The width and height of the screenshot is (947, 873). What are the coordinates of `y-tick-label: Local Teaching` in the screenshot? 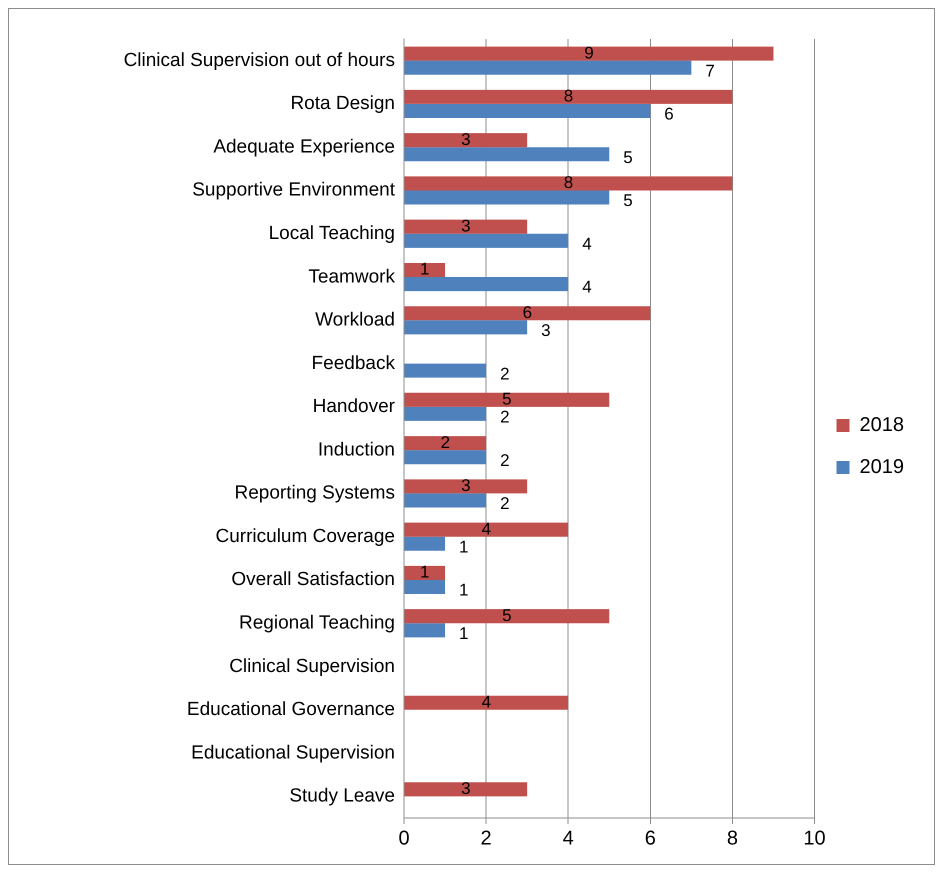 It's located at (331, 233).